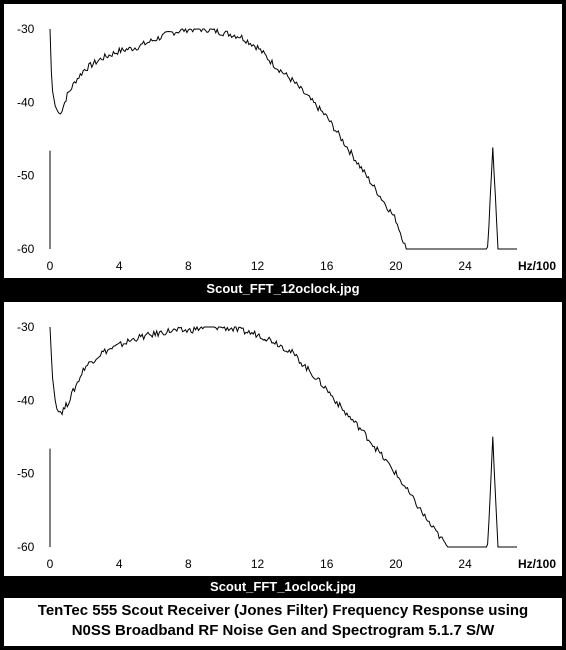 The width and height of the screenshot is (566, 650). What do you see at coordinates (283, 586) in the screenshot?
I see `chart-caption-1oclock: Scout_FFT_1oclock.jpg` at bounding box center [283, 586].